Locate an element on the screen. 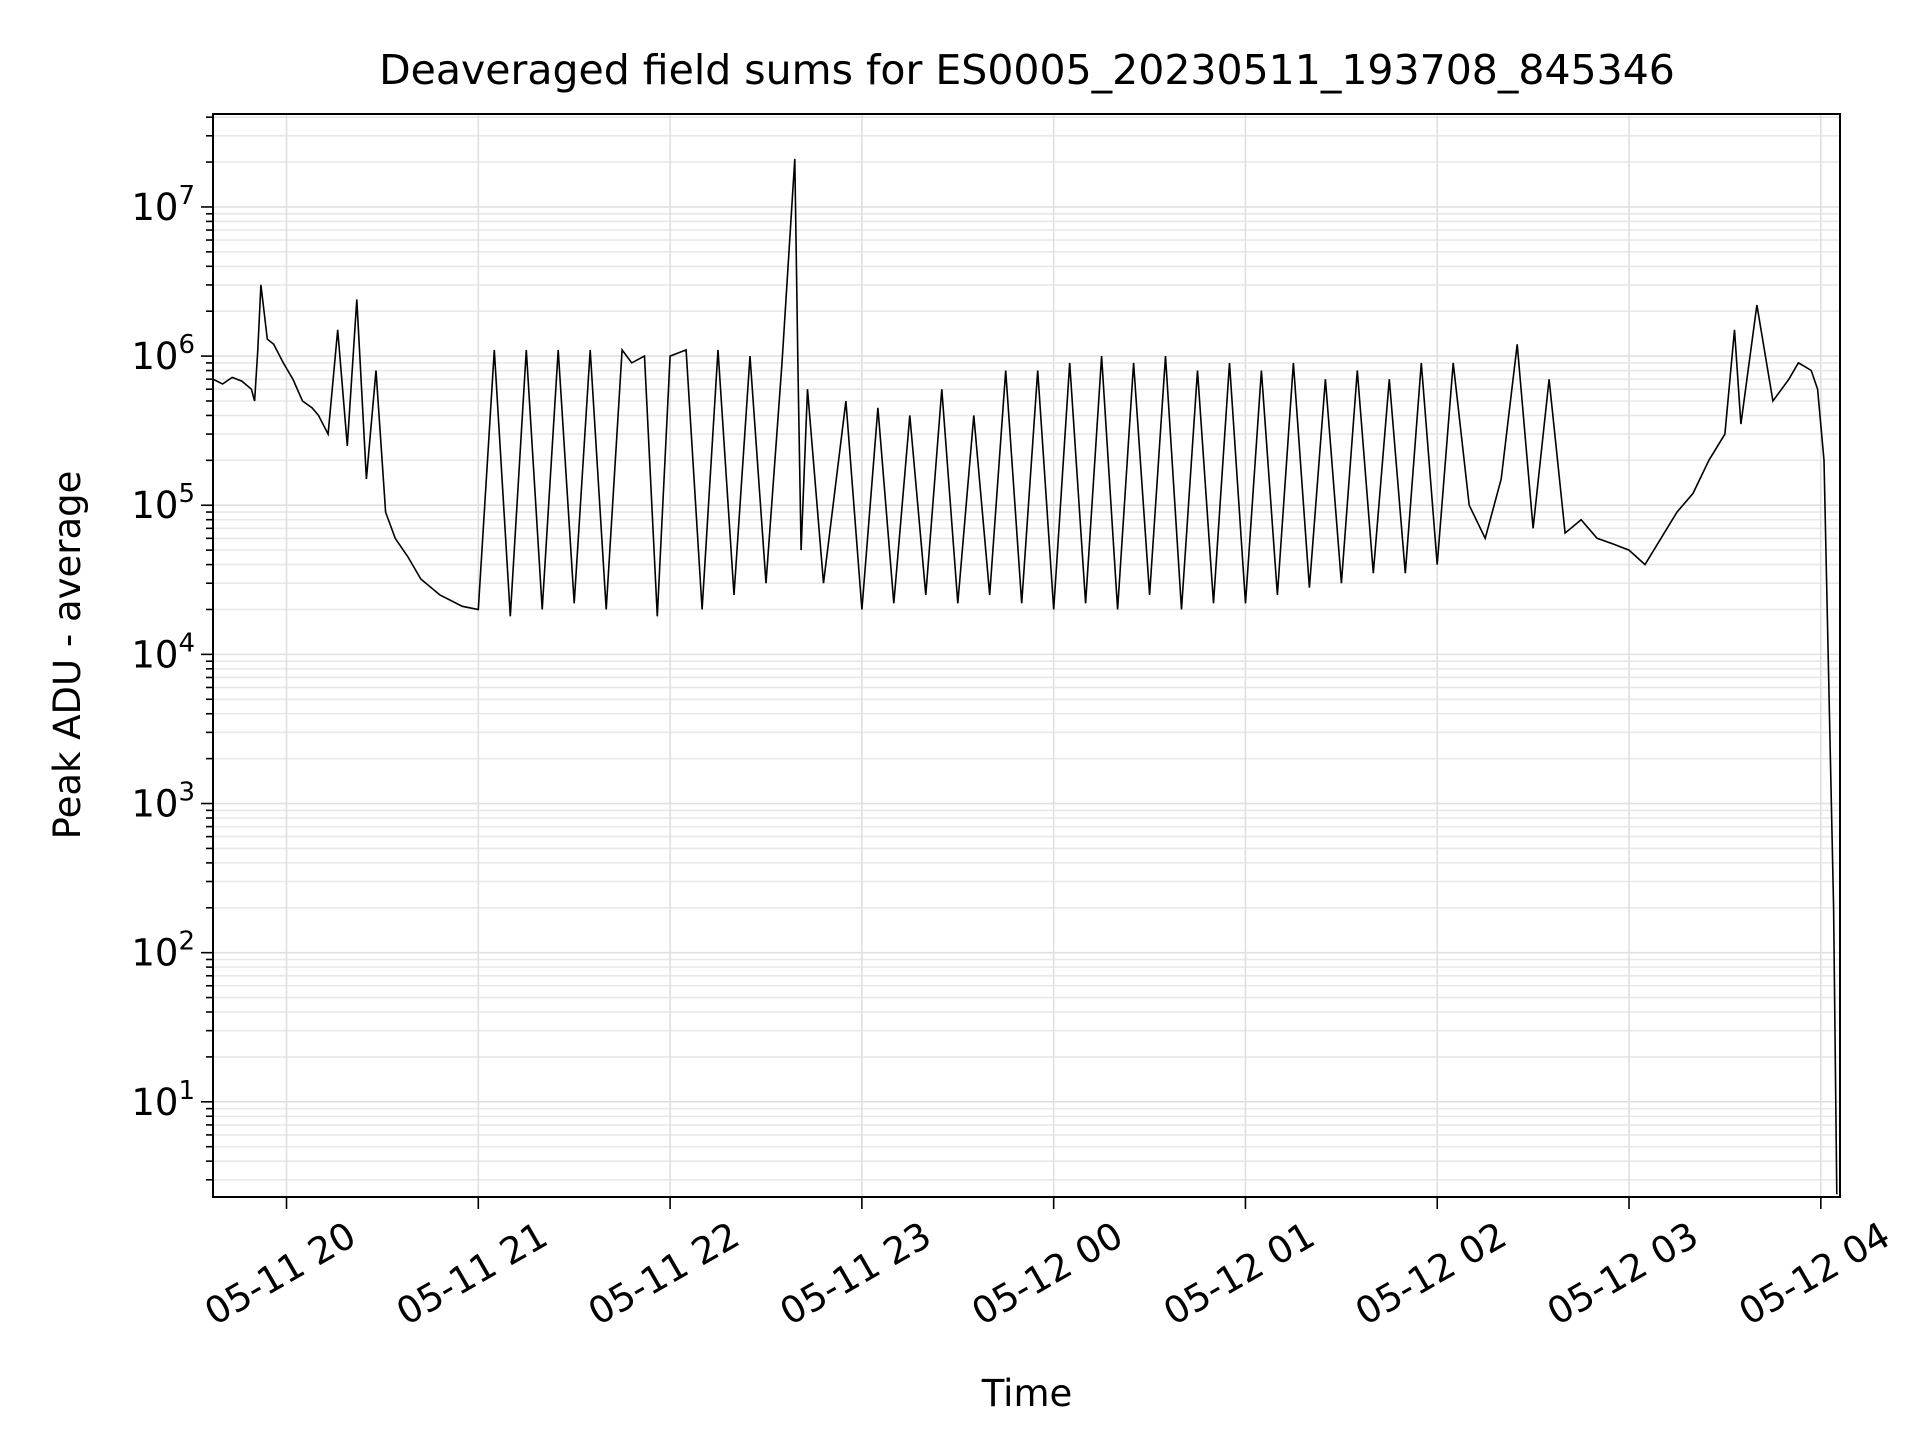 This screenshot has height=1440, width=1920. y-tick-label: 106 is located at coordinates (163, 354).